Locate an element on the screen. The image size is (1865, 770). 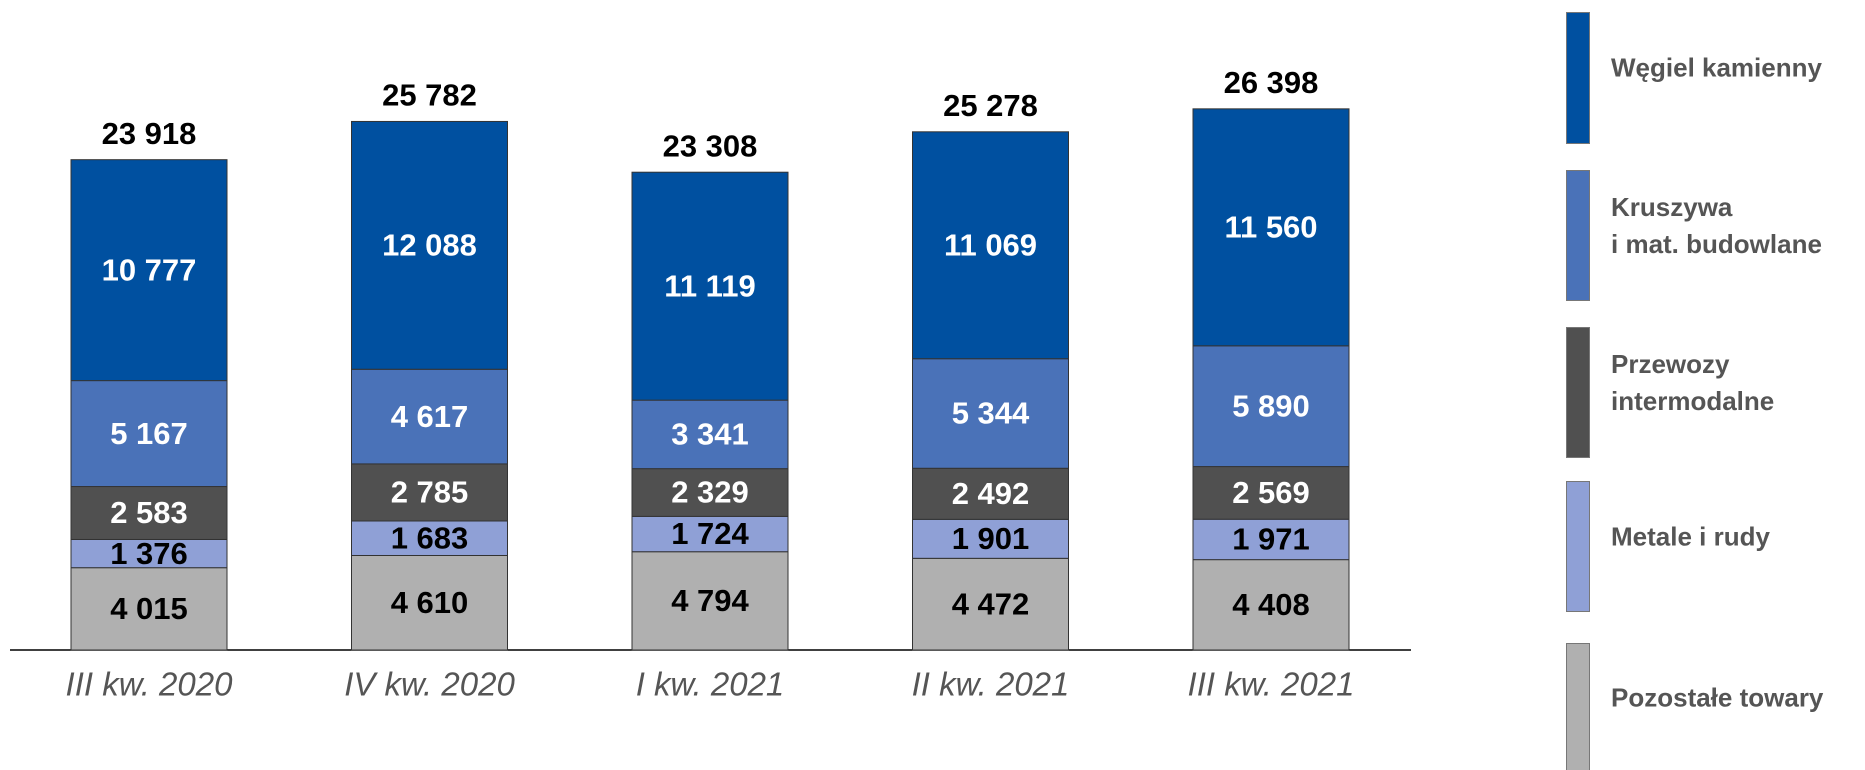
legend-label: Kruszywa i mat. budowlane is located at coordinates (1716, 225).